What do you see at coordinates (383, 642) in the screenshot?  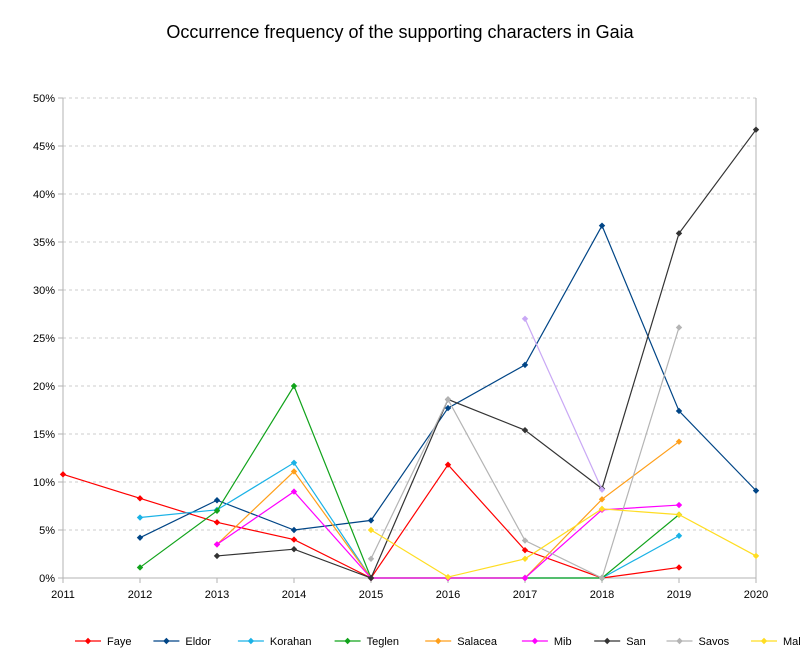 I see `legend-label-teglen: Teglen` at bounding box center [383, 642].